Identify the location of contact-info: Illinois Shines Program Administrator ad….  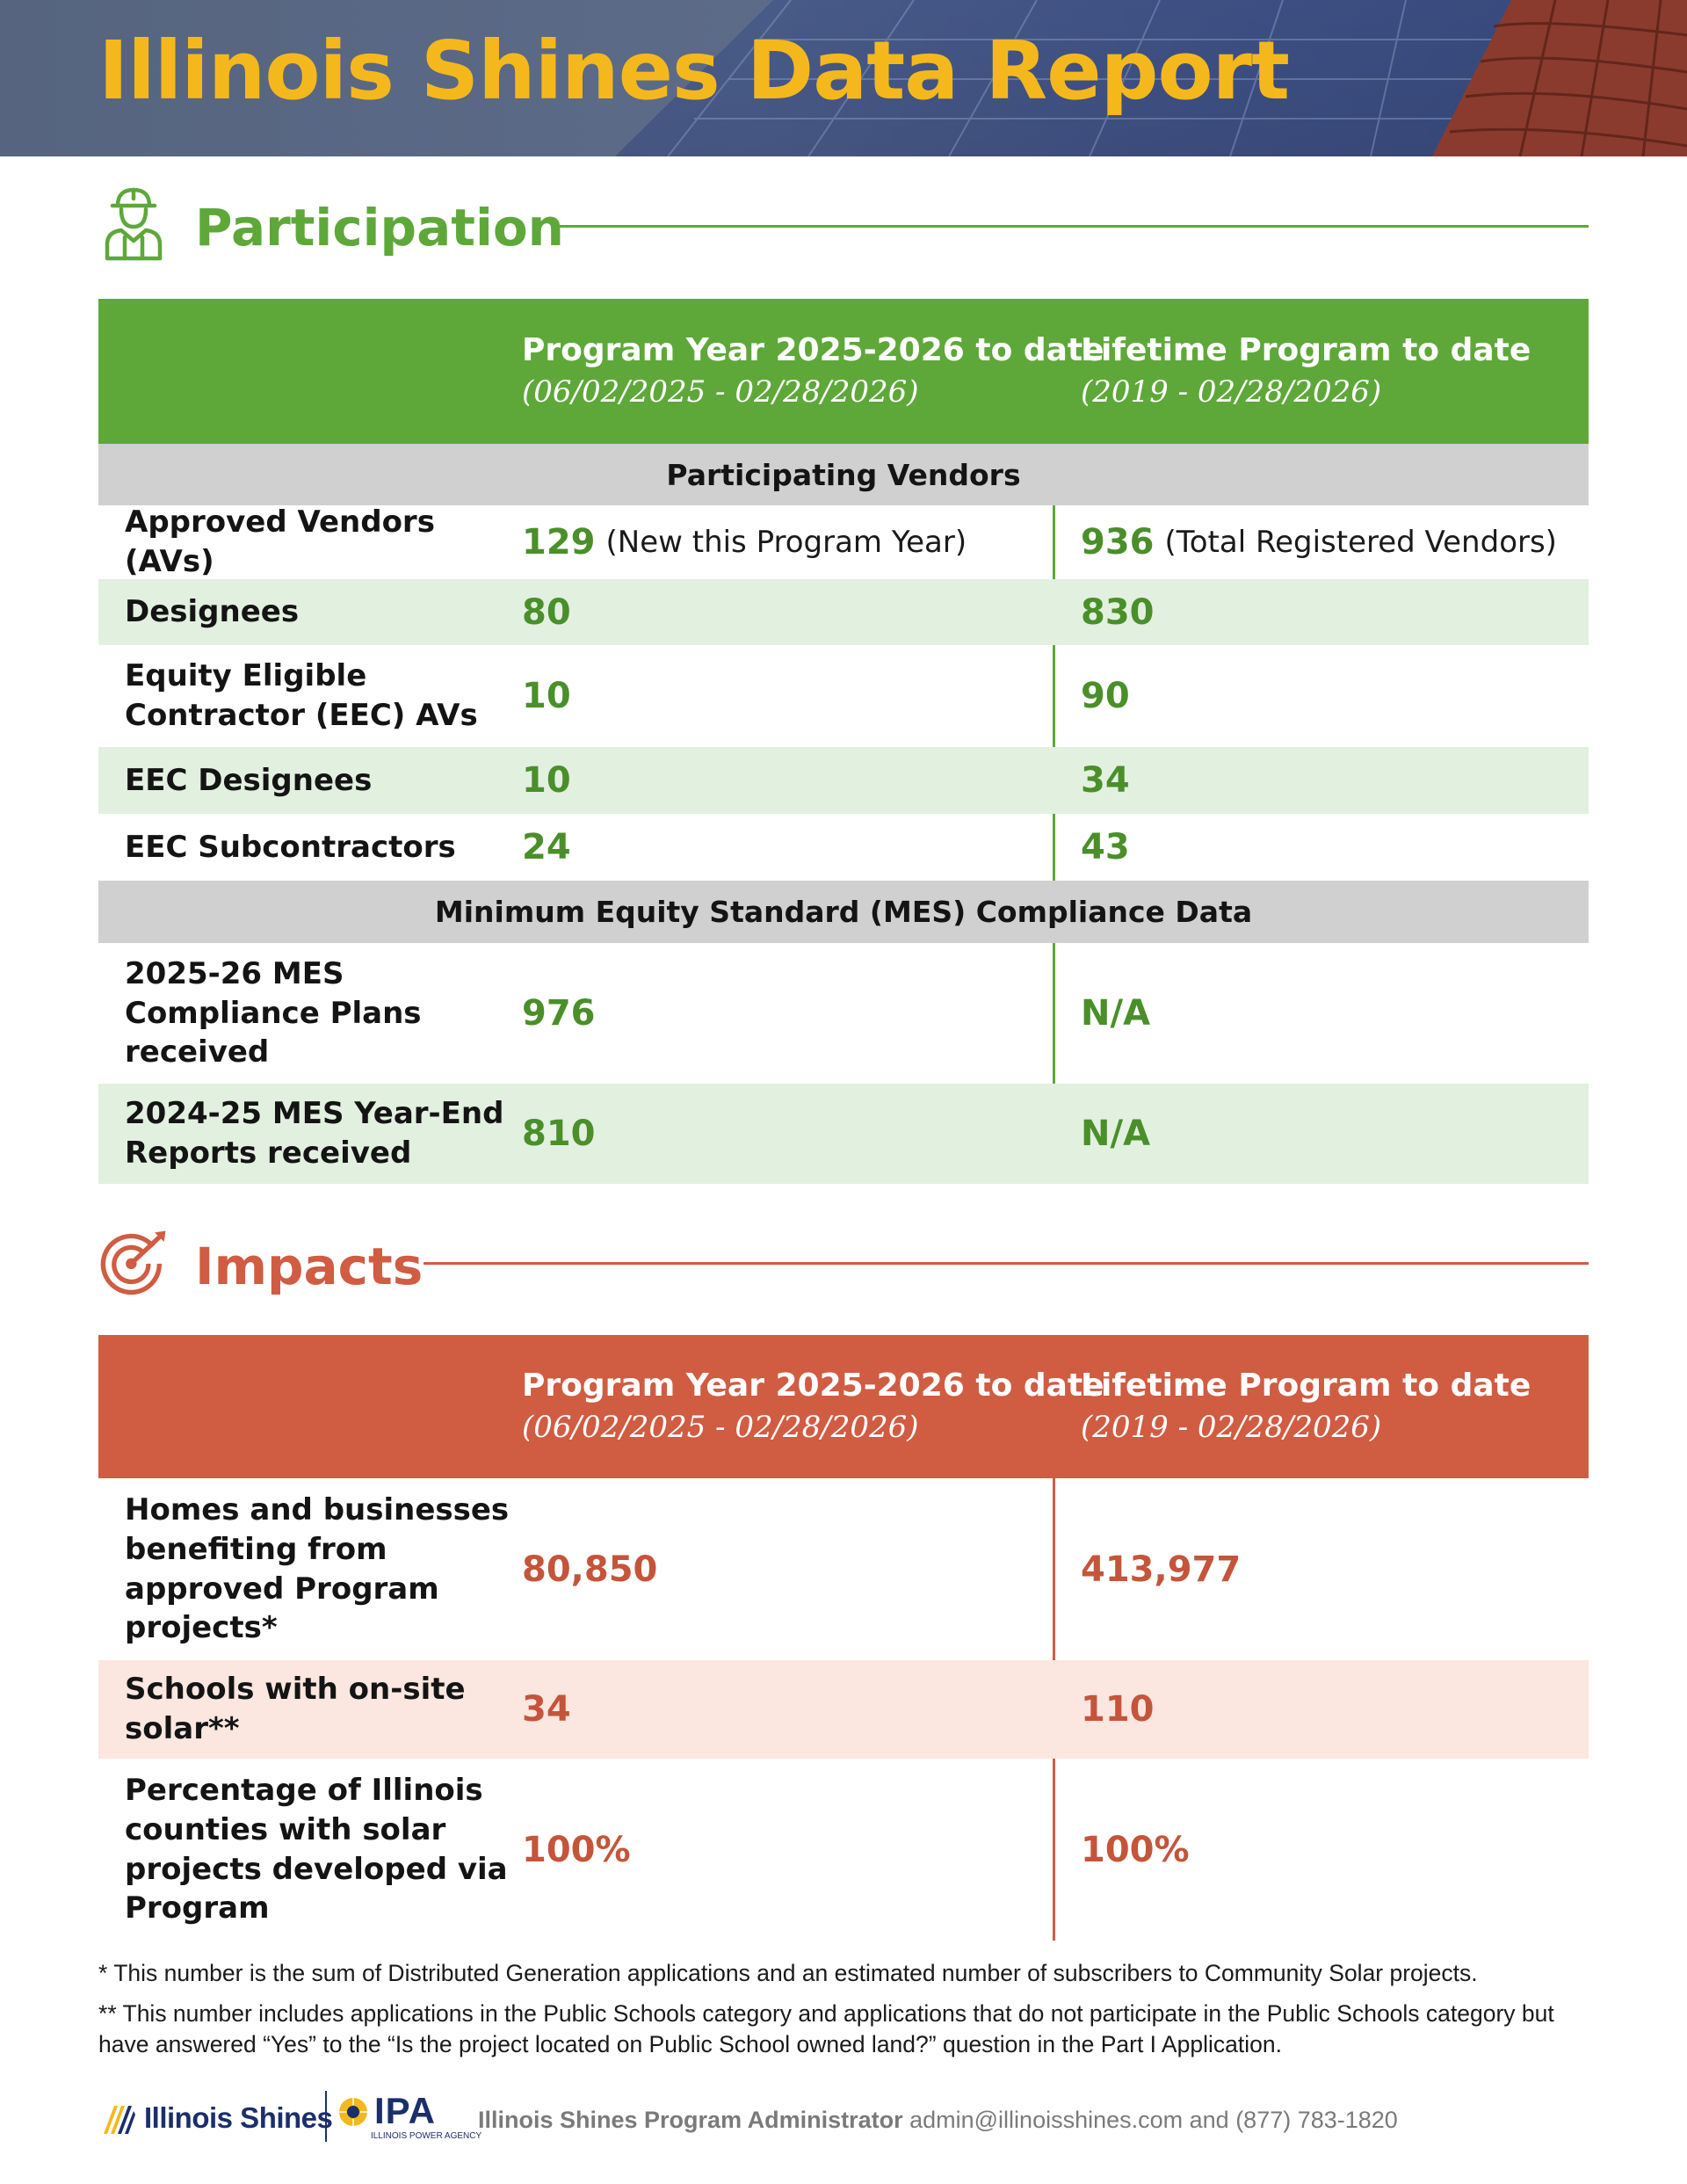
(938, 2120).